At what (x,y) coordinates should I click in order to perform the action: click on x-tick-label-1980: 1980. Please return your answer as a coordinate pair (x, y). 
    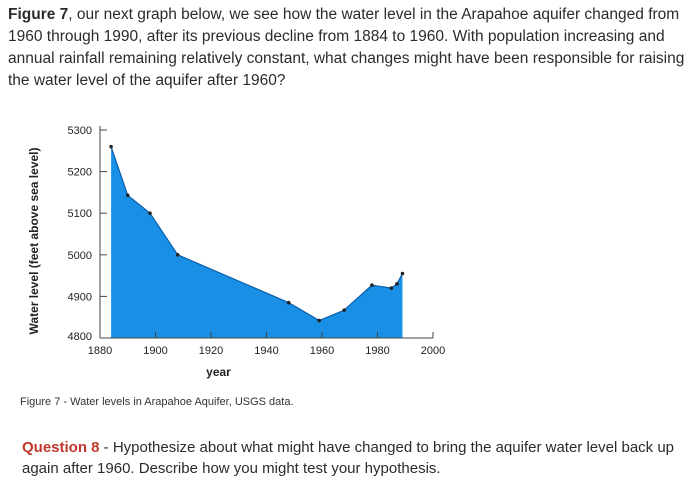
    Looking at the image, I should click on (377, 351).